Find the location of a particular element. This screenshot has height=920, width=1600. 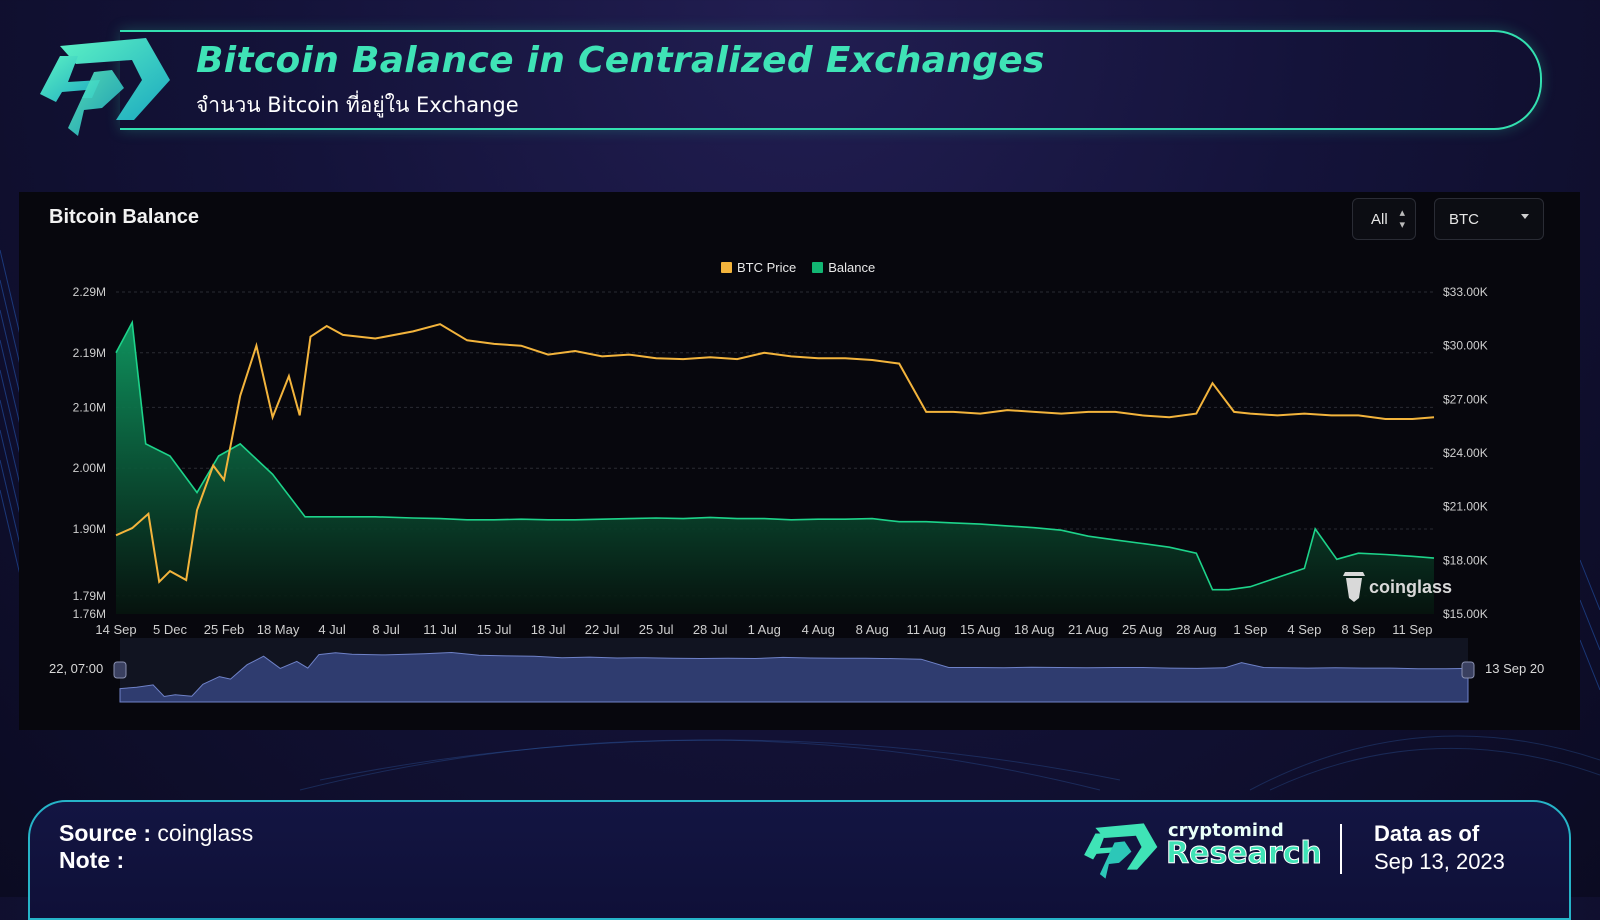

x-tick-label: 4 Aug is located at coordinates (818, 629).